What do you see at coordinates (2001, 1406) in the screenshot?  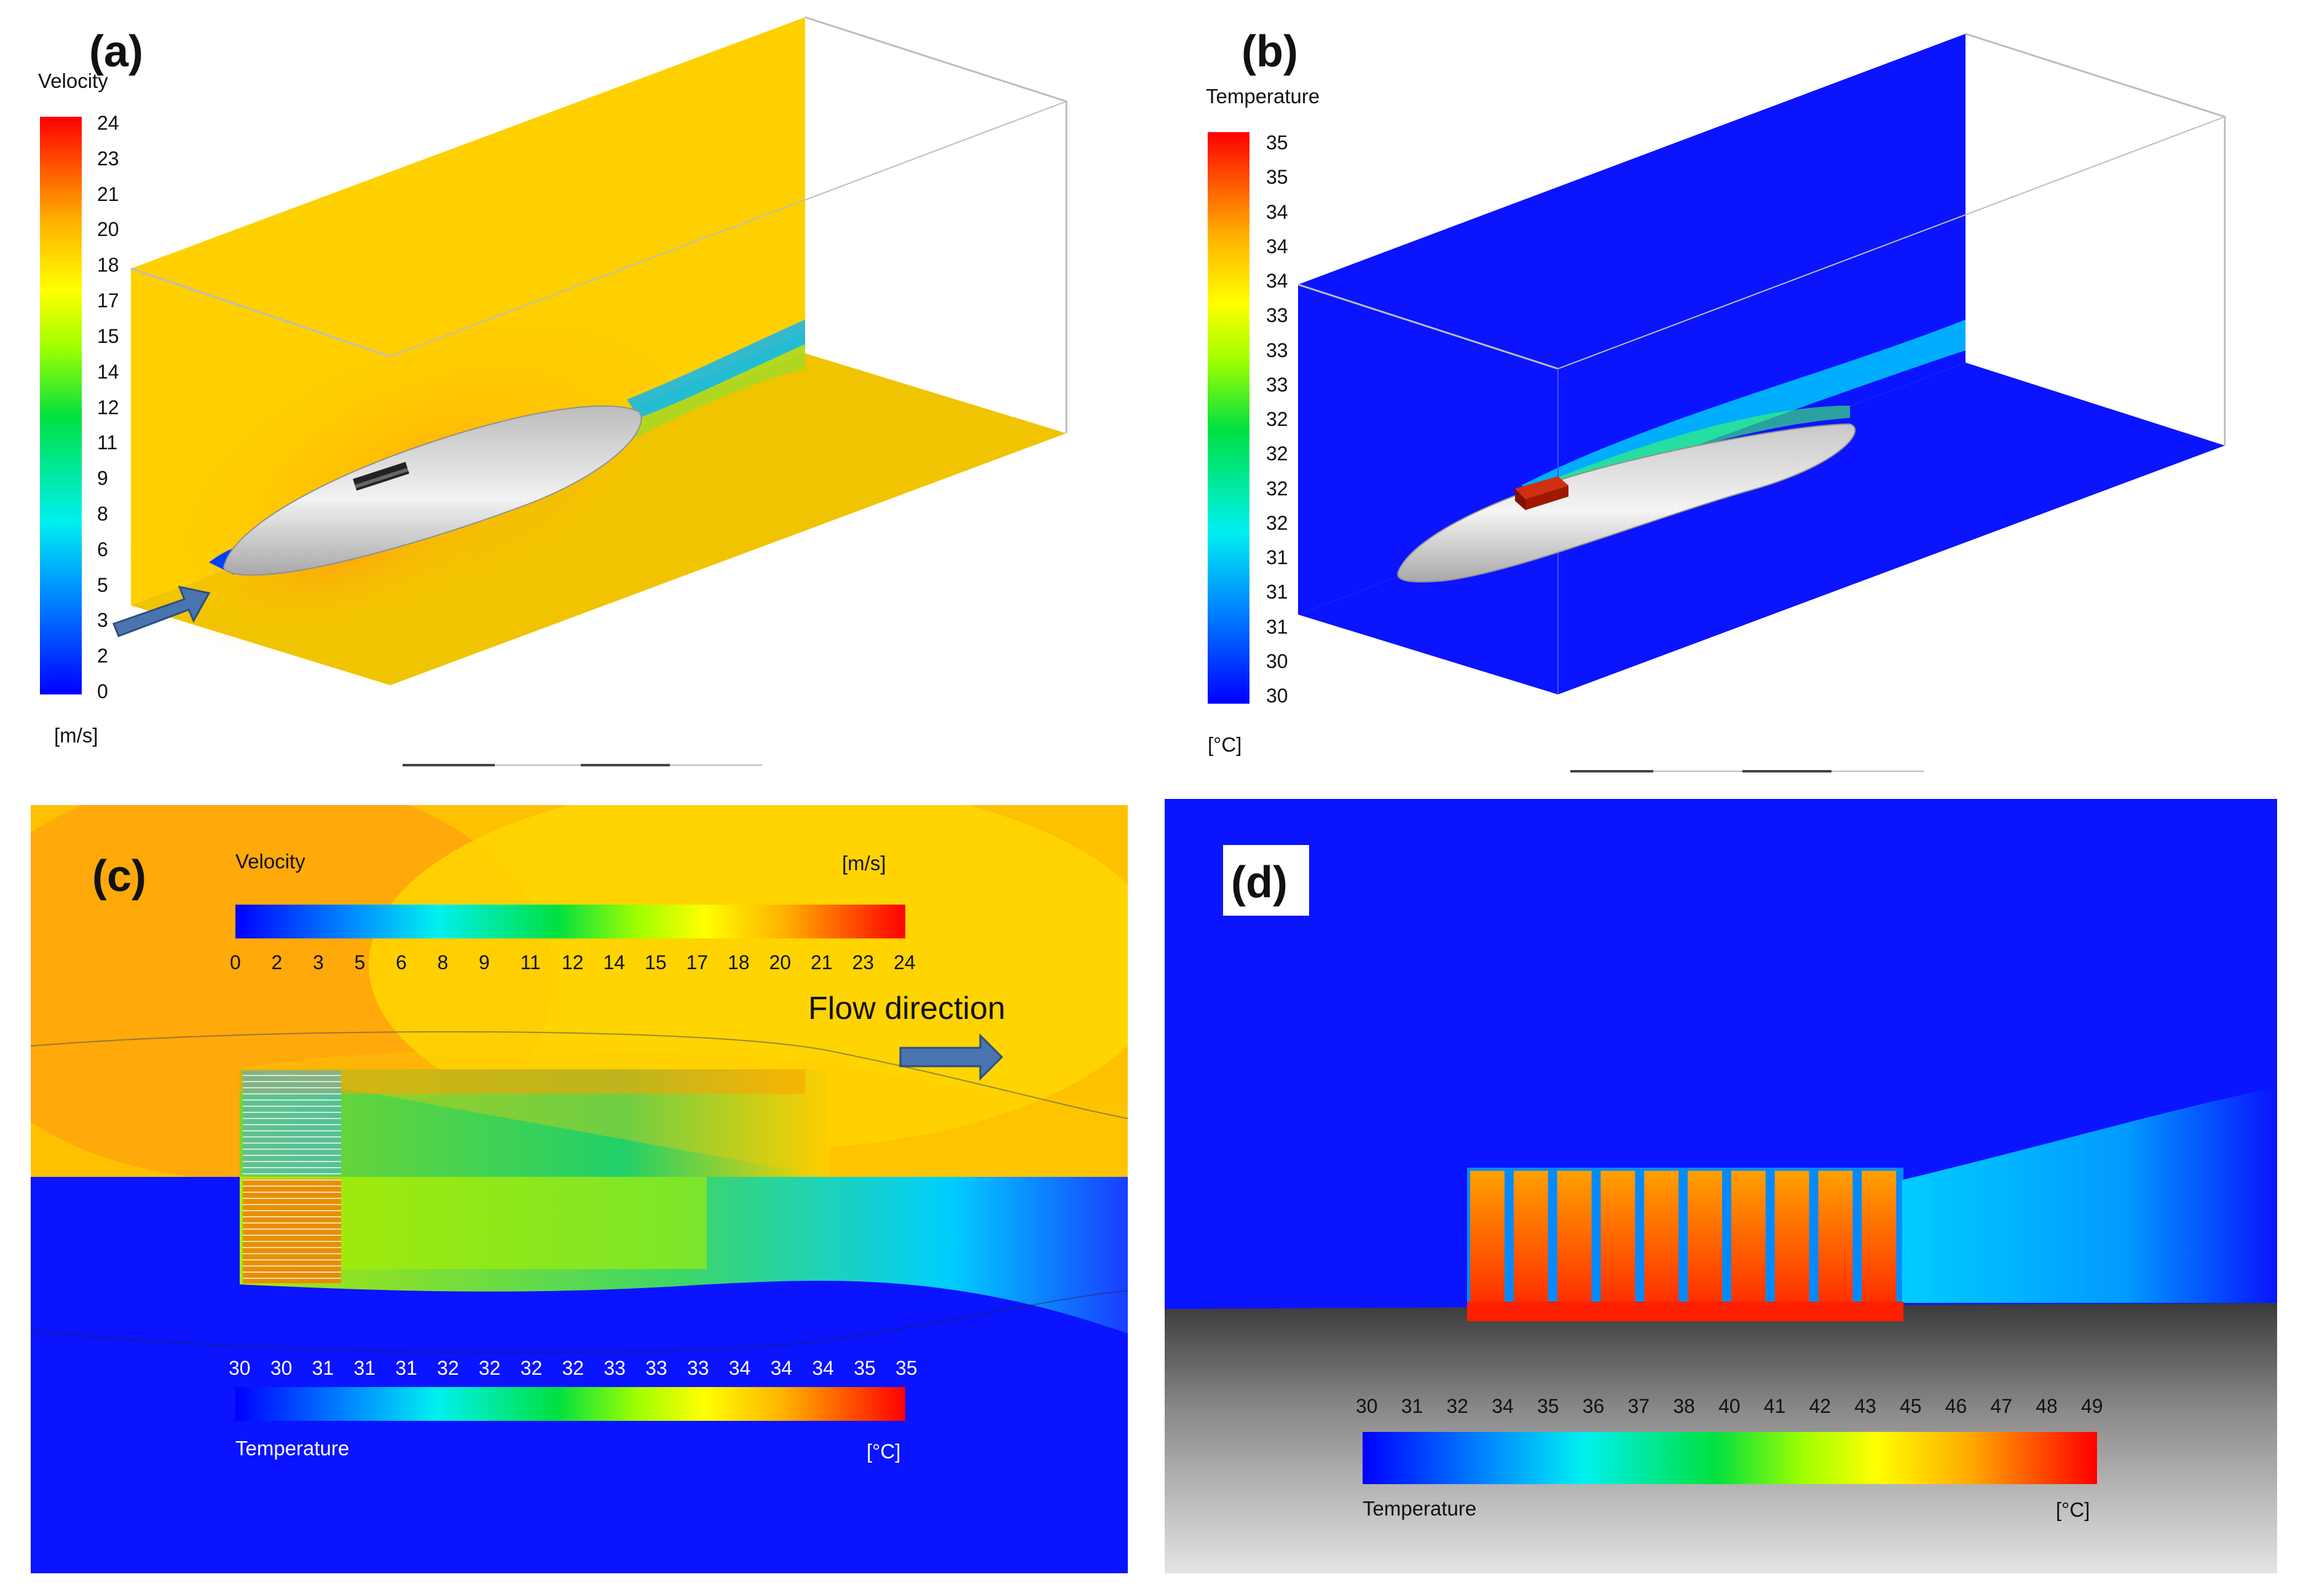 I see `tick-label: 47` at bounding box center [2001, 1406].